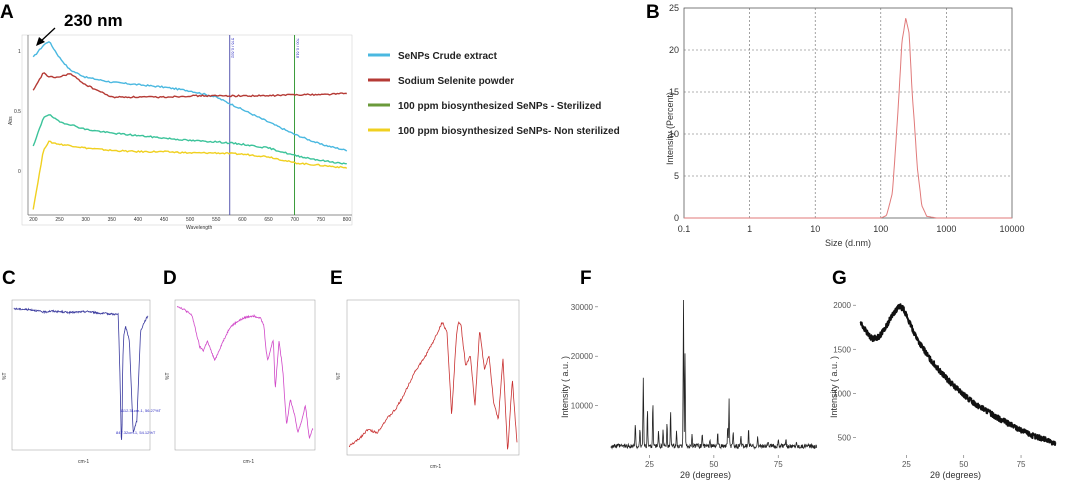 The image size is (1065, 495). I want to click on panel-a-x-tick: 750, so click(321, 220).